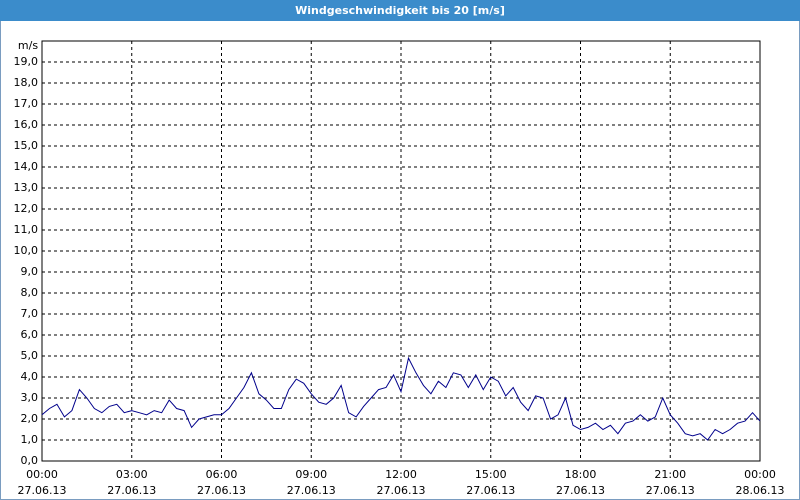  What do you see at coordinates (30, 292) in the screenshot?
I see `y-tick-label: 8,0` at bounding box center [30, 292].